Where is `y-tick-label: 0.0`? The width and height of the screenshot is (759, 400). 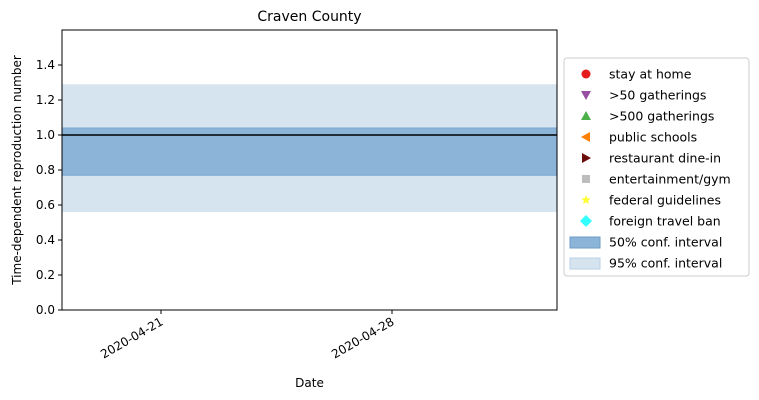
y-tick-label: 0.0 is located at coordinates (45, 310).